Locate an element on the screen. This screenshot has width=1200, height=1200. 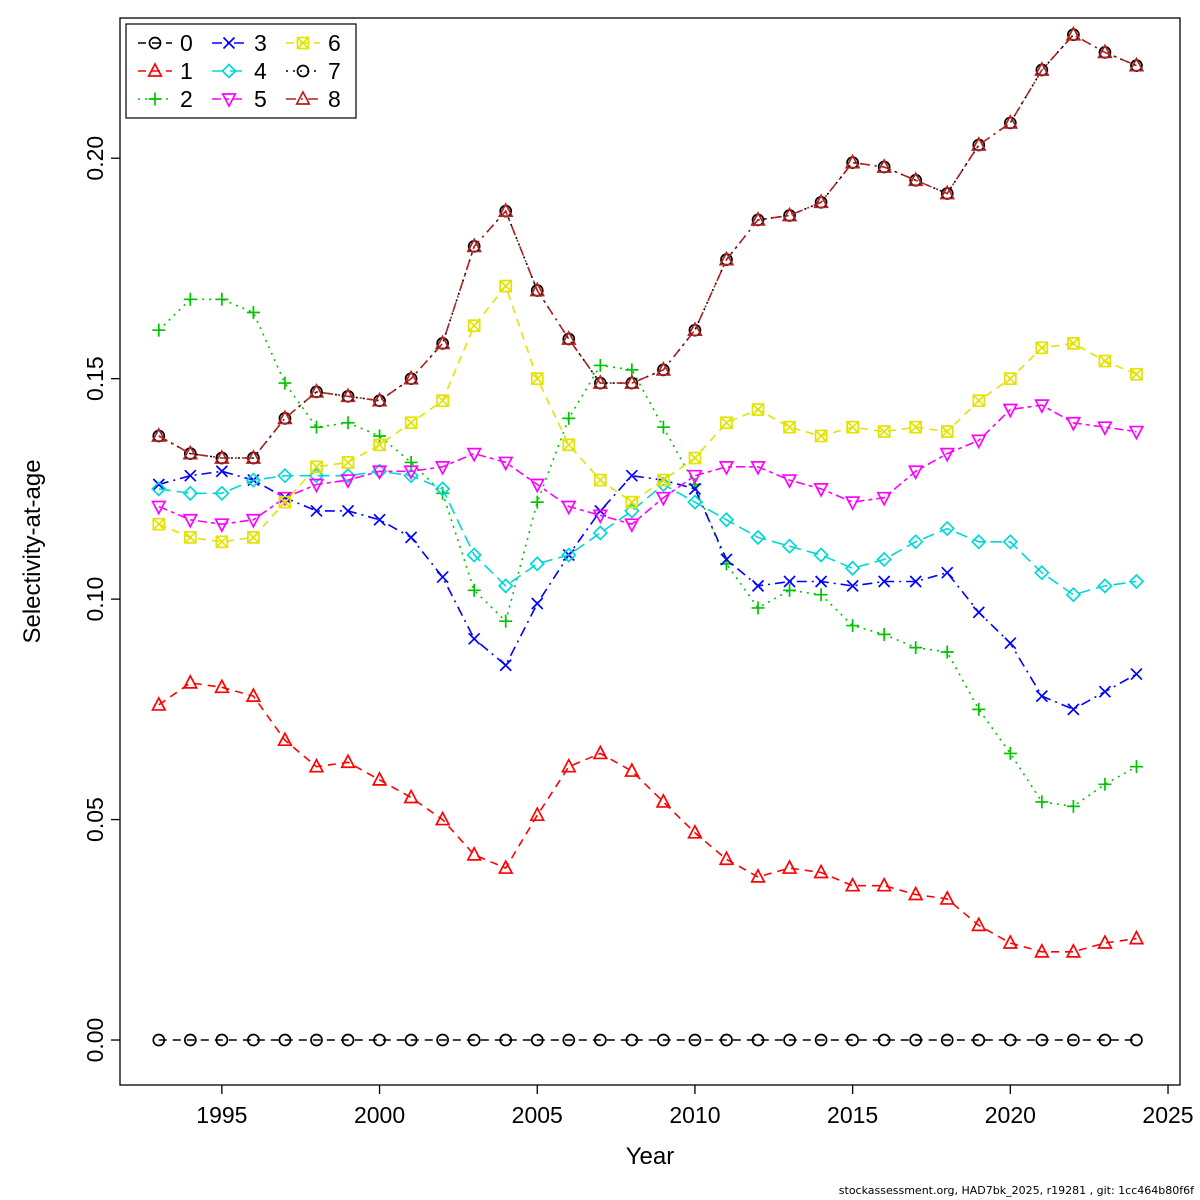
y-tick-label: 0.10 is located at coordinates (95, 599).